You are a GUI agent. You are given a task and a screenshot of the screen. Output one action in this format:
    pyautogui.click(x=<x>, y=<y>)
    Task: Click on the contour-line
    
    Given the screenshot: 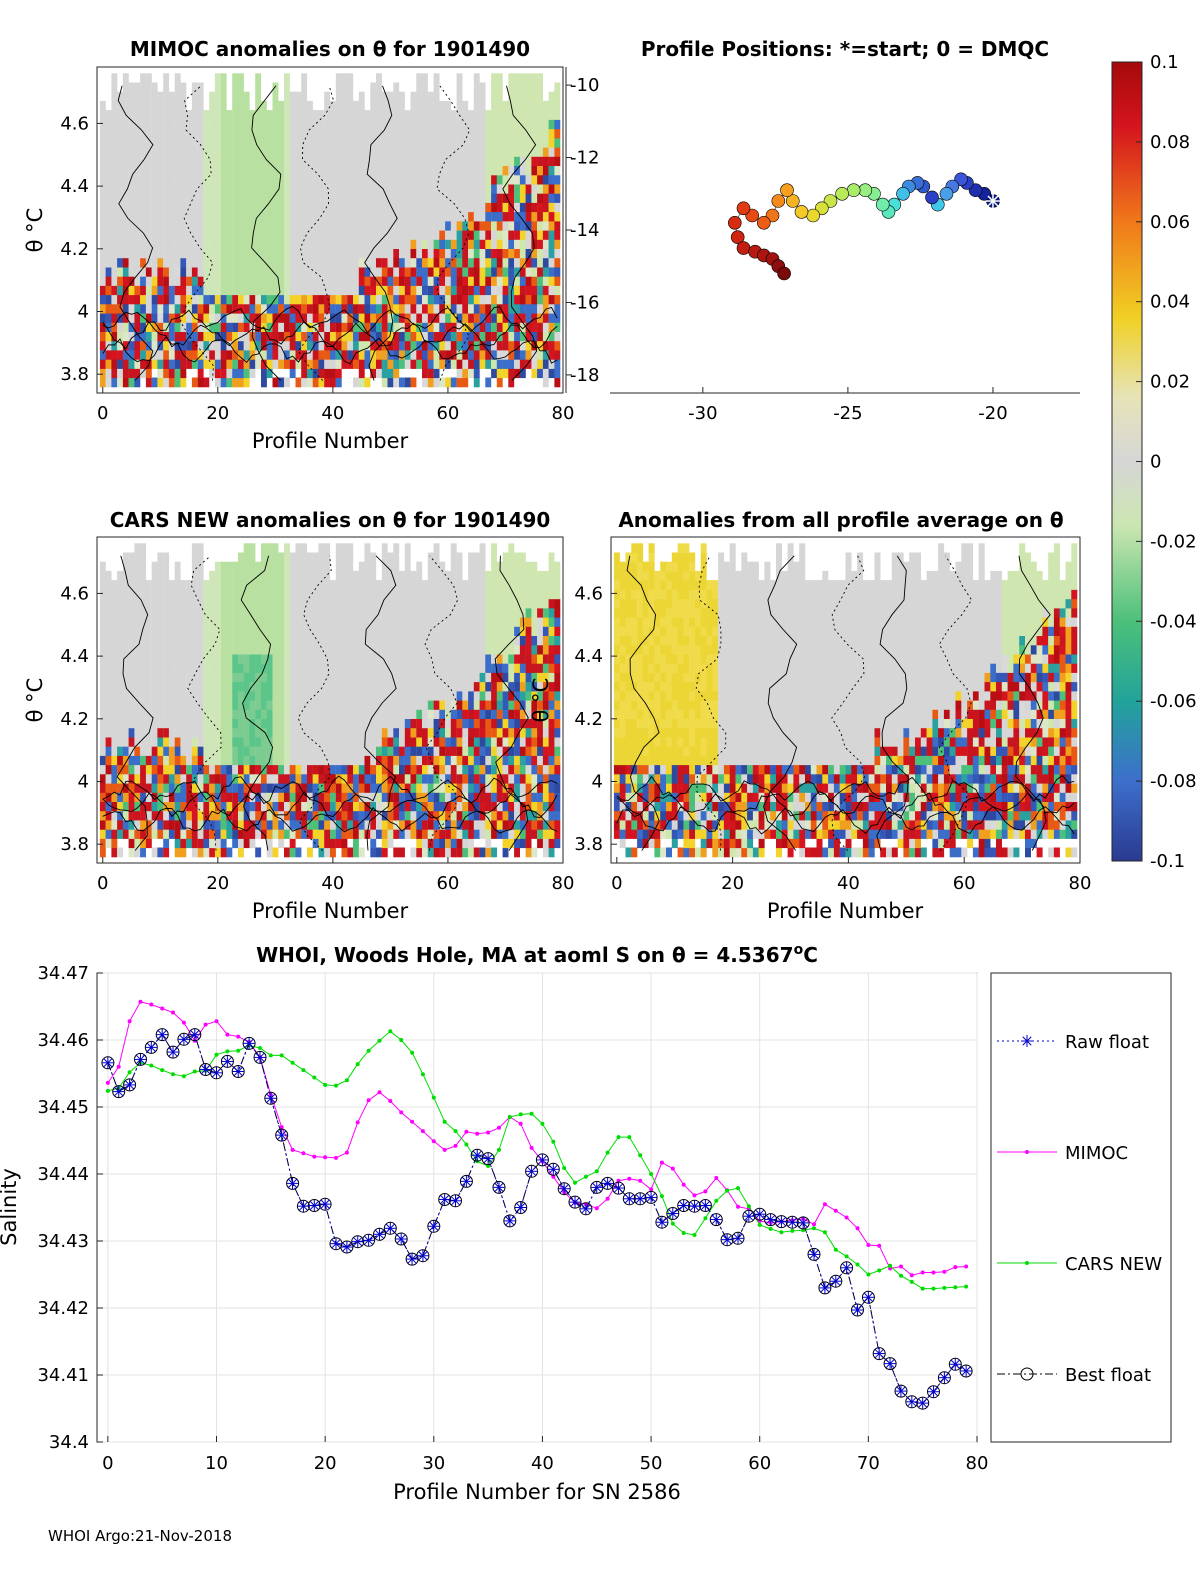 What is the action you would take?
    pyautogui.click(x=330, y=335)
    